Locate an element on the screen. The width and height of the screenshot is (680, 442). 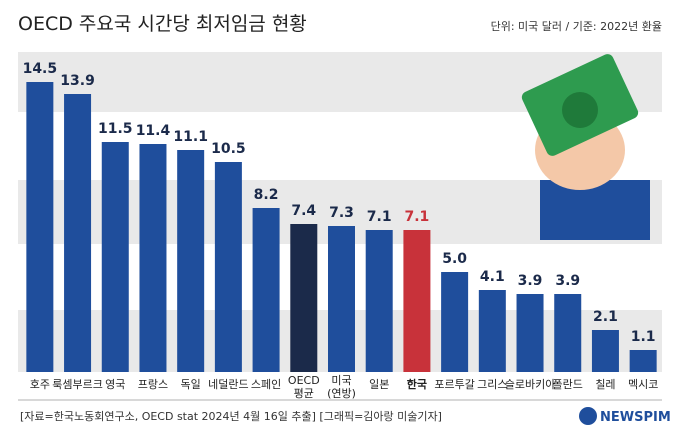
value-label: 2.1 is located at coordinates (605, 317).